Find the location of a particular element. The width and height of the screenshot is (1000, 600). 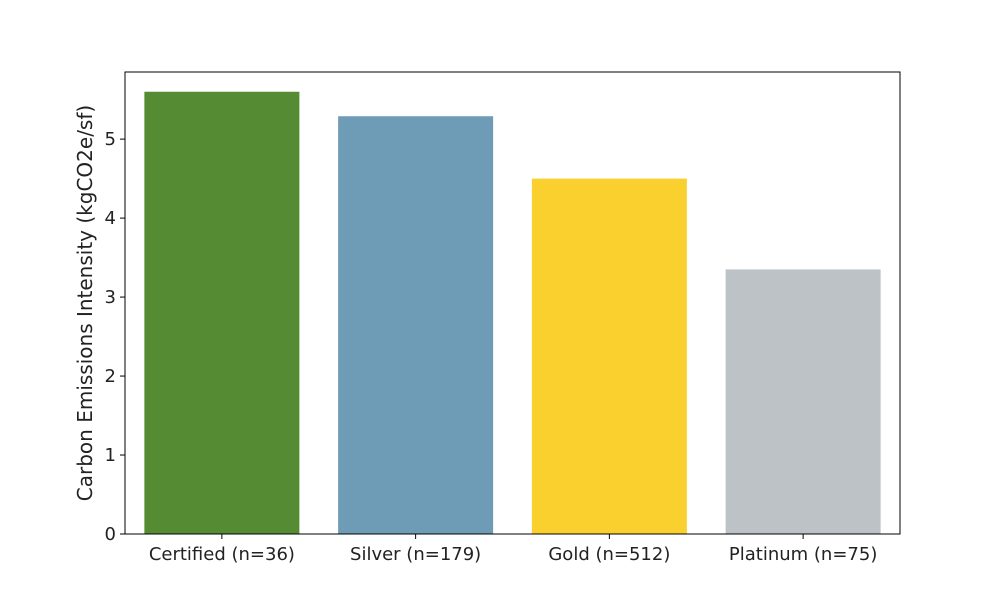

y-tick-label: 3 is located at coordinates (110, 297).